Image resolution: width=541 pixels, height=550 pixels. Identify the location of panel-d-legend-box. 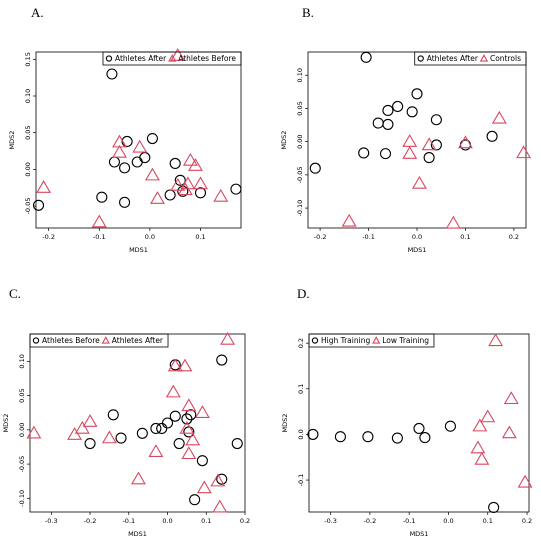
(371, 340).